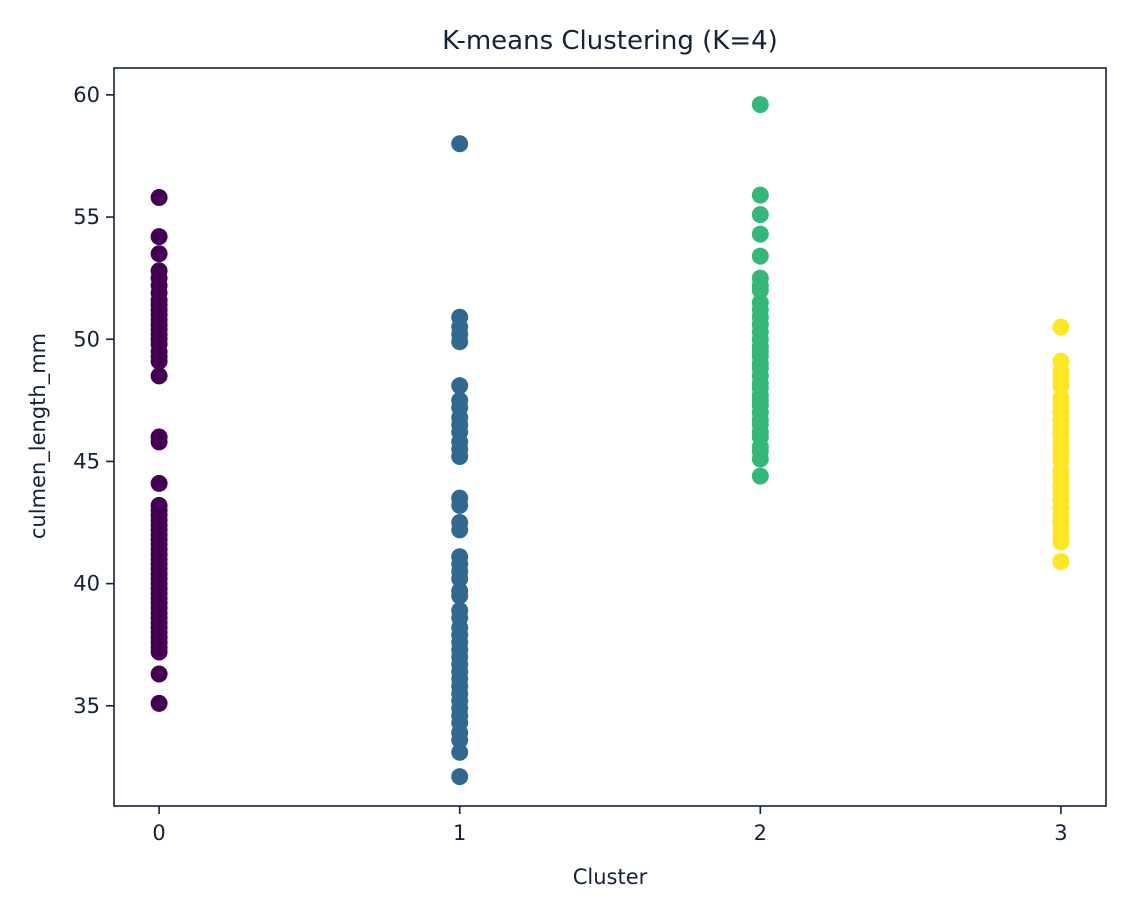 The width and height of the screenshot is (1125, 914). I want to click on y-tick-label: 35, so click(86, 706).